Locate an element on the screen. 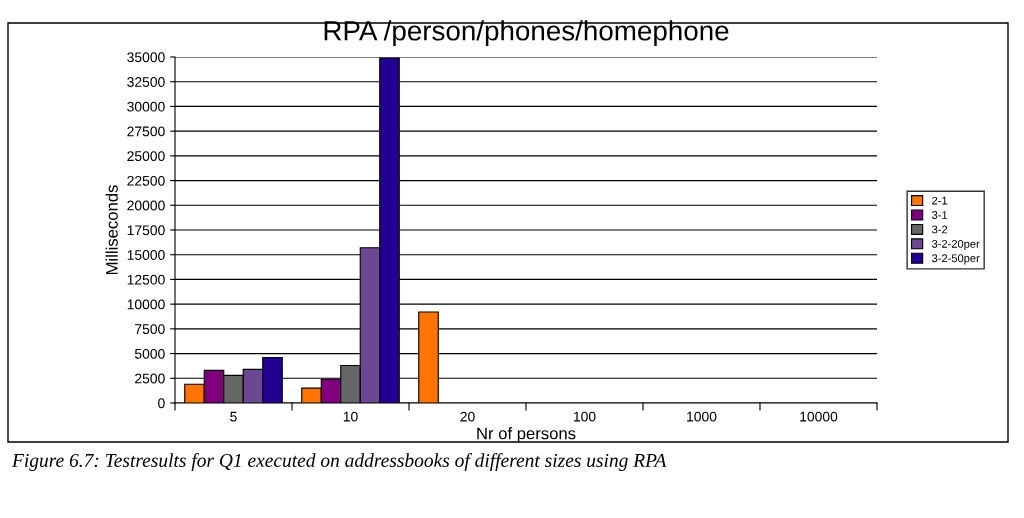 Image resolution: width=1024 pixels, height=518 pixels. y-tick-label: 12500 is located at coordinates (146, 279).